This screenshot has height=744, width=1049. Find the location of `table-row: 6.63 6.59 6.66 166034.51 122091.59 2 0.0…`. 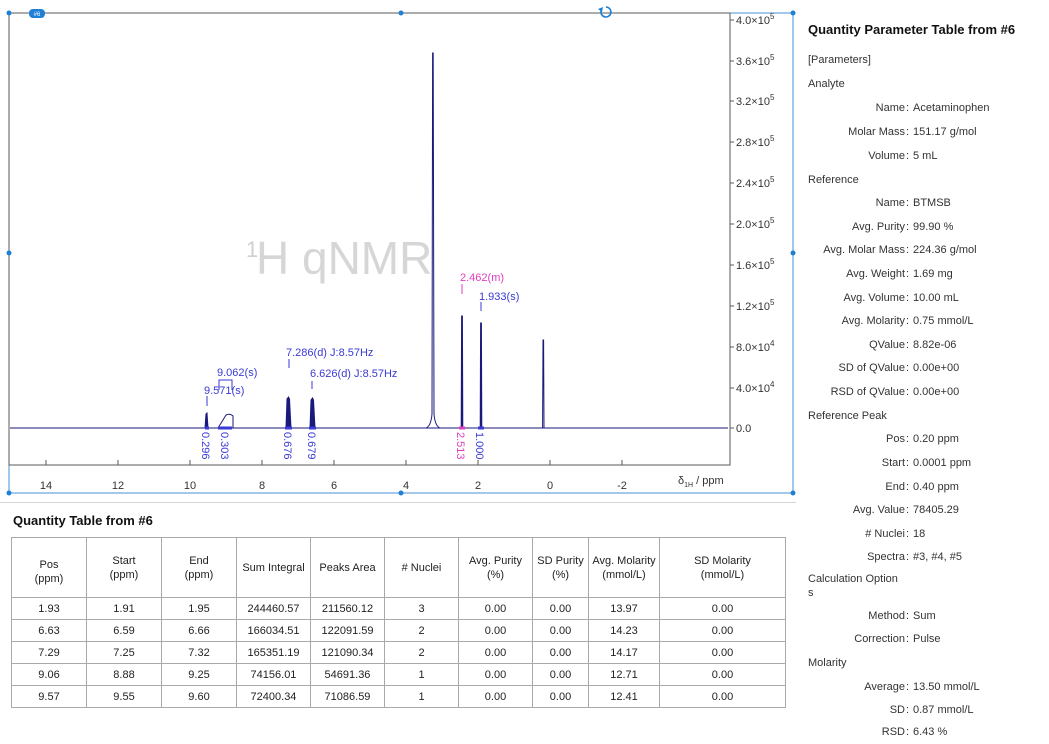

table-row: 6.63 6.59 6.66 166034.51 122091.59 2 0.0… is located at coordinates (398, 630).